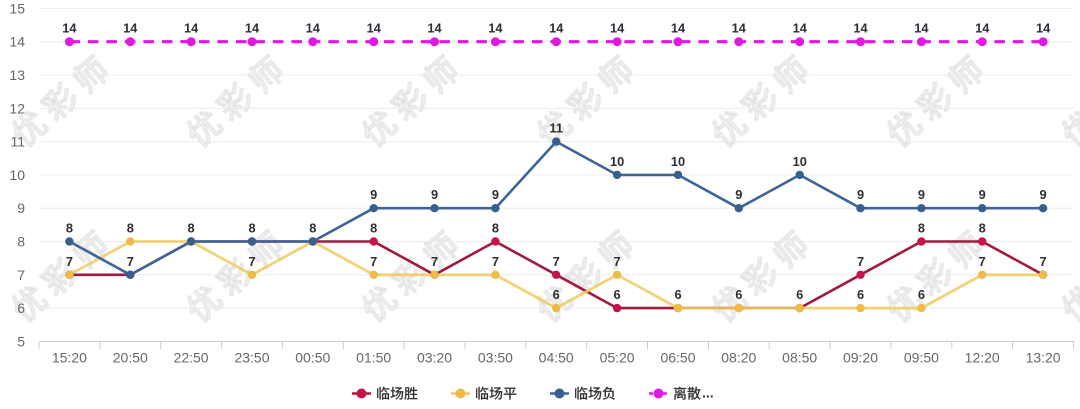  I want to click on svg-text: 08:20, so click(738, 357).